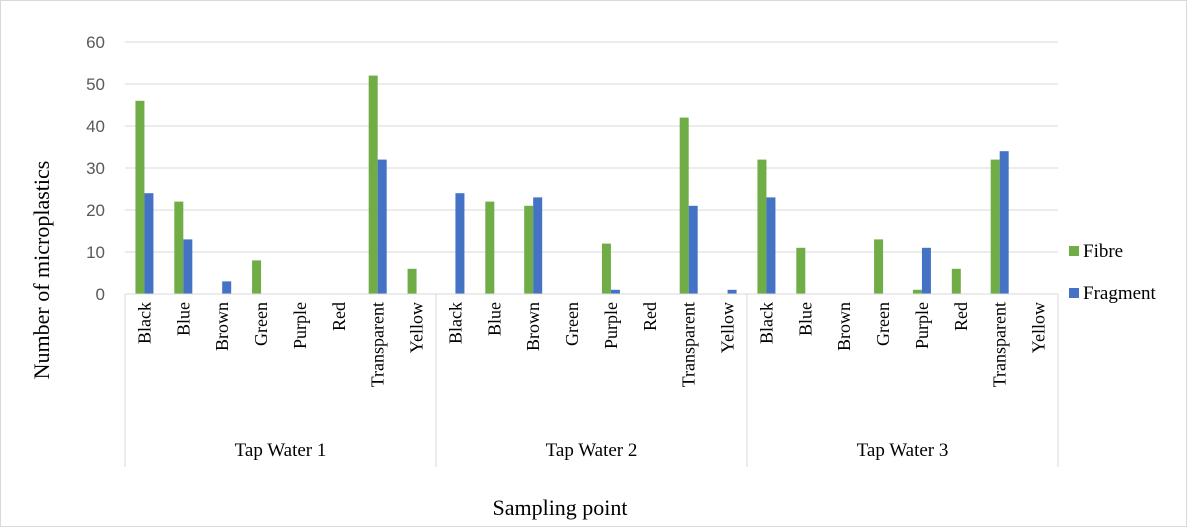 Image resolution: width=1187 pixels, height=527 pixels. Describe the element at coordinates (956, 281) in the screenshot. I see `bar-fibre-red-g3` at that location.